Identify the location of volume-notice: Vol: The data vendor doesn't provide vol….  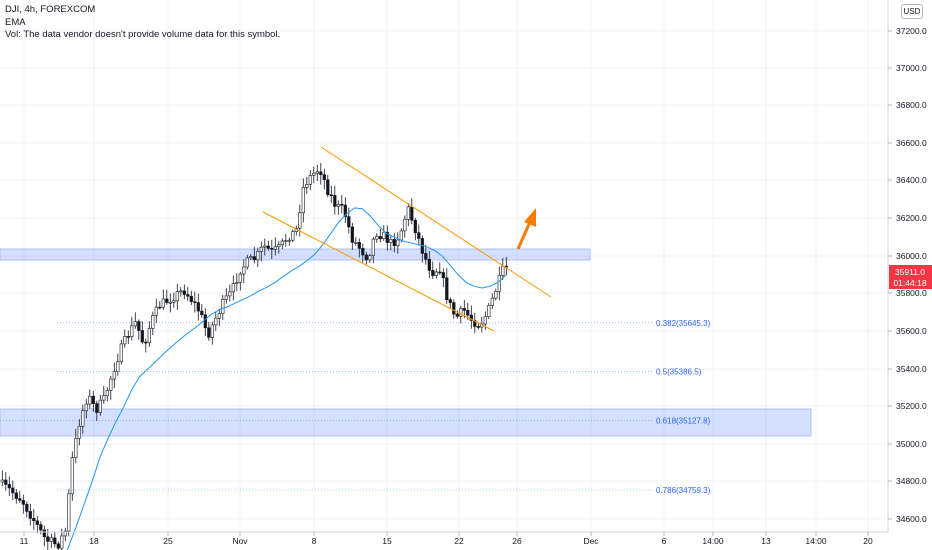
(143, 34).